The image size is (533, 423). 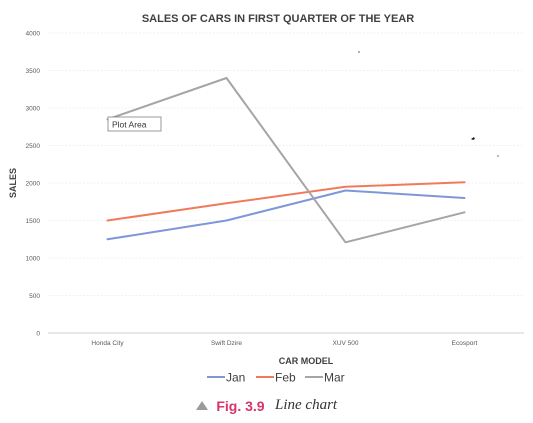 What do you see at coordinates (201, 406) in the screenshot?
I see `triangle-icon` at bounding box center [201, 406].